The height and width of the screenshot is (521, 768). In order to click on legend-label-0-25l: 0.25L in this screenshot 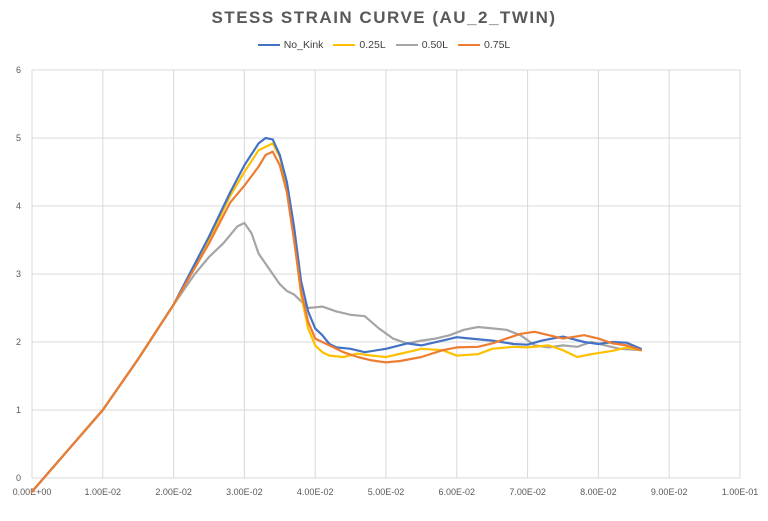, I will do `click(372, 45)`.